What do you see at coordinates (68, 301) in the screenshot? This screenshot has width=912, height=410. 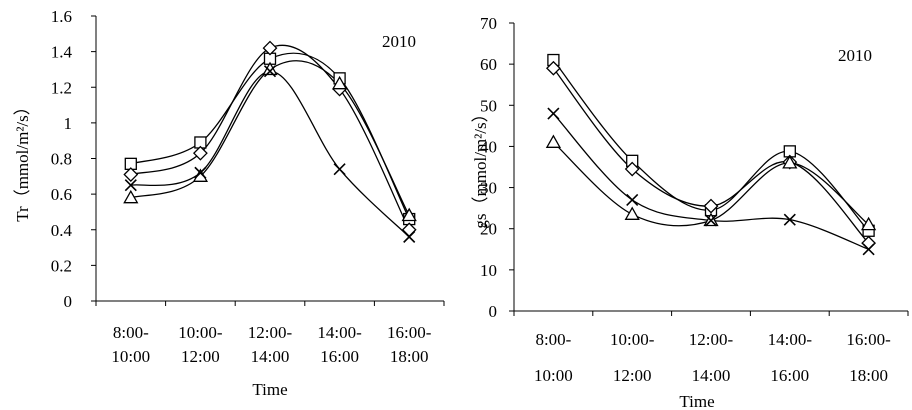 I see `tr-y-tick-label: 0` at bounding box center [68, 301].